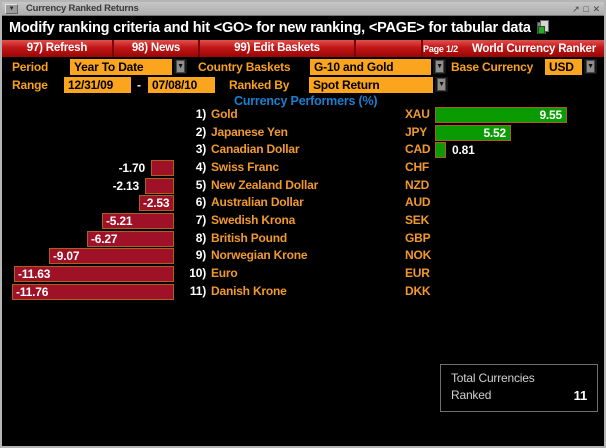  Describe the element at coordinates (417, 166) in the screenshot. I see `row-currency-code: CHF` at that location.